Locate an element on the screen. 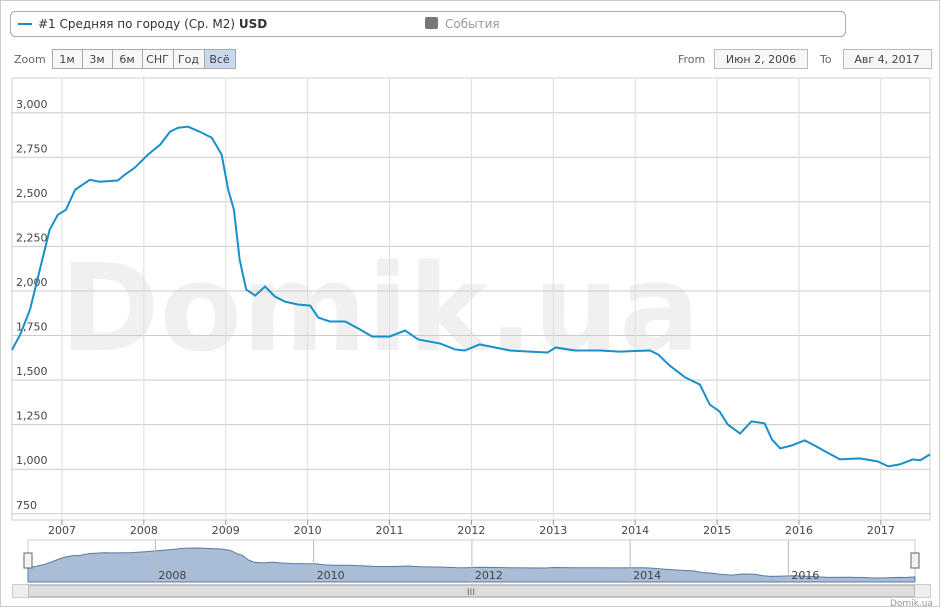 The image size is (945, 612). scrollbar-thumb is located at coordinates (471, 591).